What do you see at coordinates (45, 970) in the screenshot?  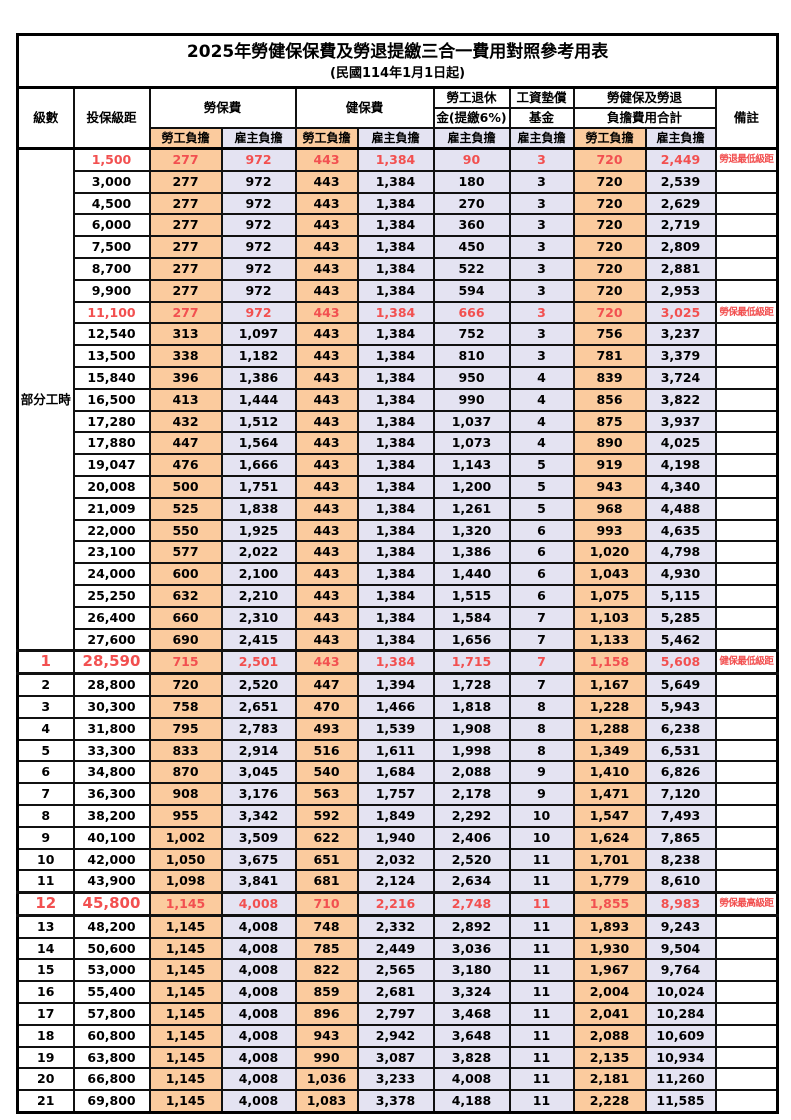 I see `level-cell: 15` at bounding box center [45, 970].